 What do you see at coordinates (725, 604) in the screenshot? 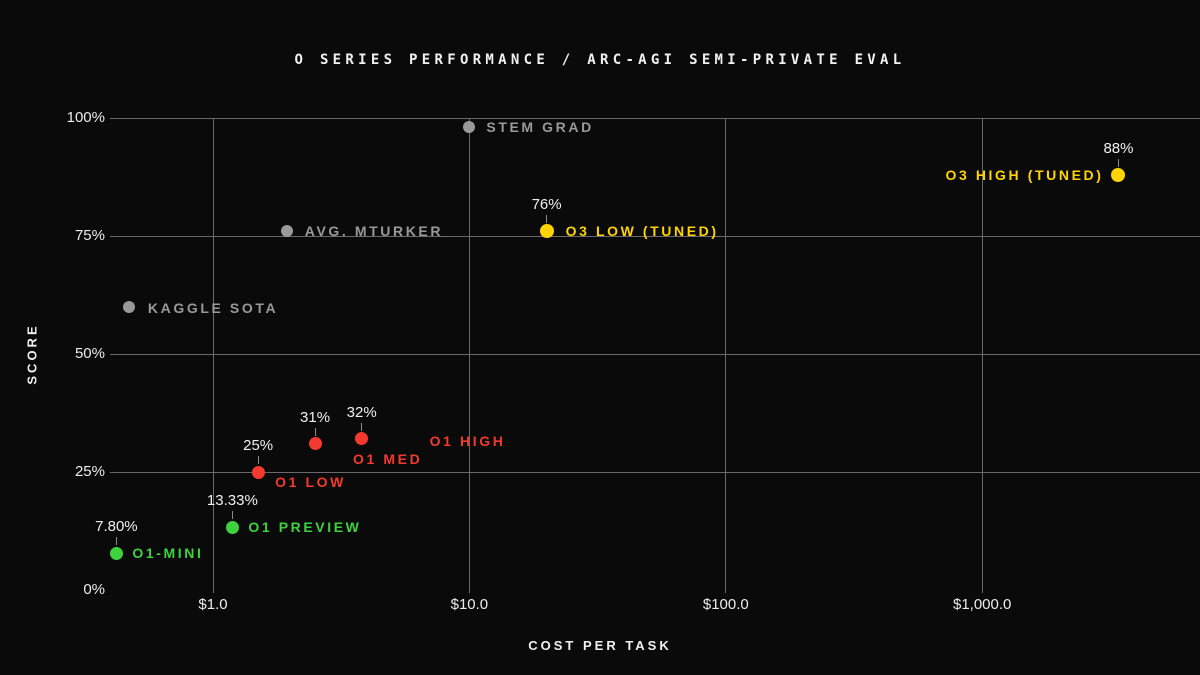
I see `x-tick-label: $100.0` at bounding box center [725, 604].